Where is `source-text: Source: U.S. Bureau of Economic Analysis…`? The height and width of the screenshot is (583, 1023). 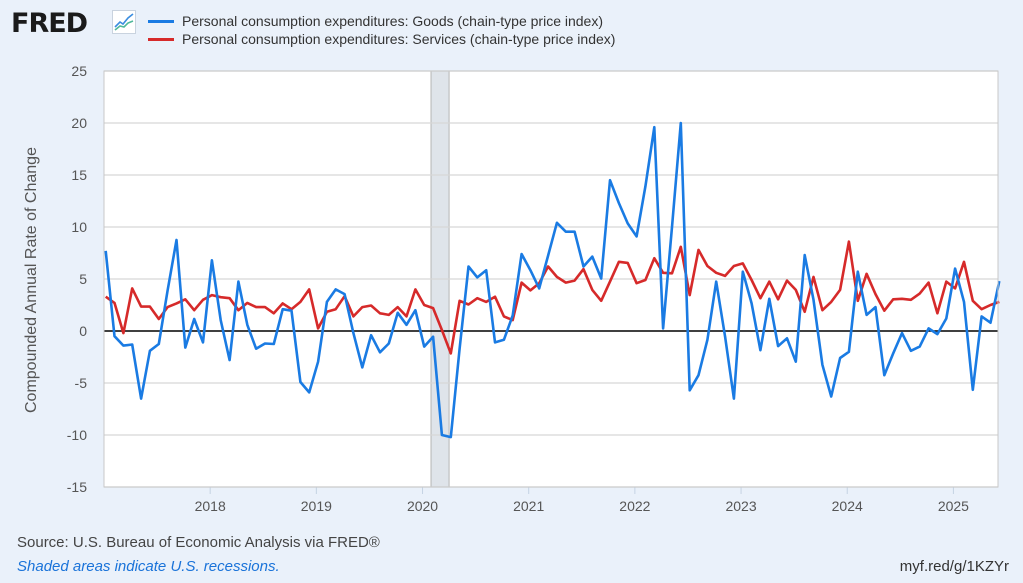 source-text: Source: U.S. Bureau of Economic Analysis… is located at coordinates (198, 542).